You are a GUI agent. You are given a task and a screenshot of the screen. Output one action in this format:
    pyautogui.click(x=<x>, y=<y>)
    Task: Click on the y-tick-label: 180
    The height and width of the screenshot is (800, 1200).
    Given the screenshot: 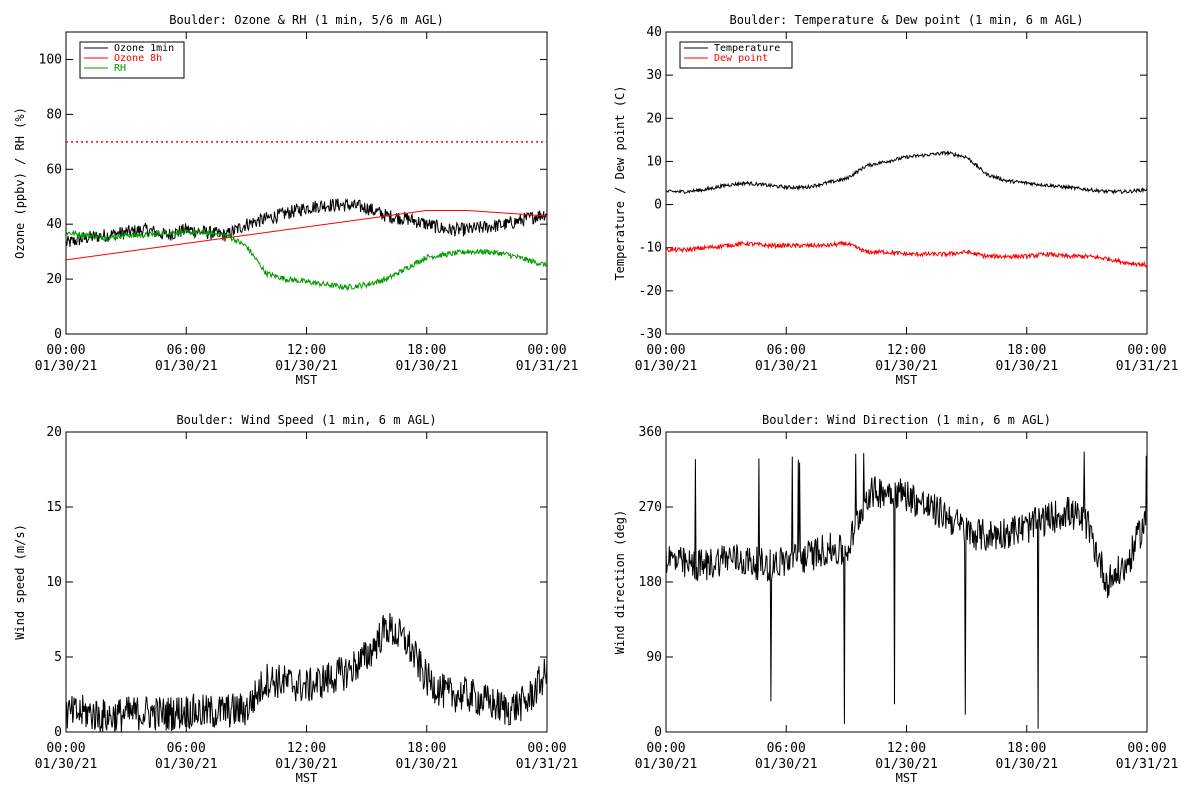 What is the action you would take?
    pyautogui.click(x=650, y=582)
    